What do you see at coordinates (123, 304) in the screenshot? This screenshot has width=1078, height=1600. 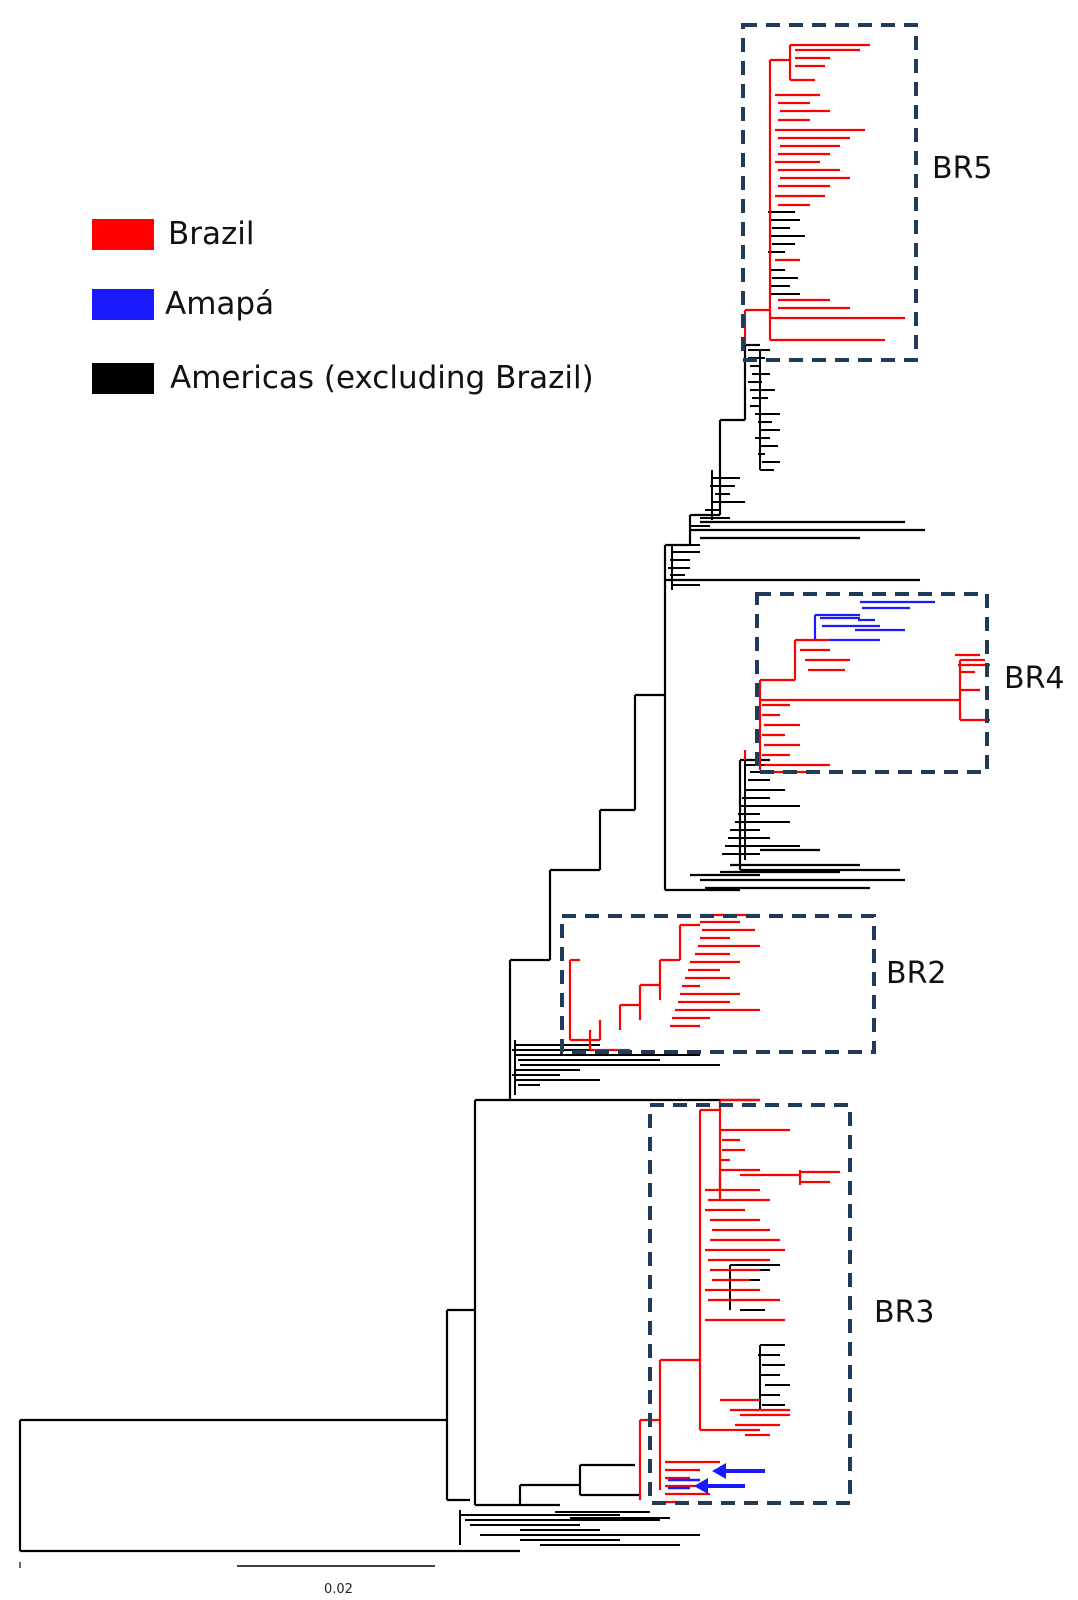 I see `legend-swatch-amapa` at bounding box center [123, 304].